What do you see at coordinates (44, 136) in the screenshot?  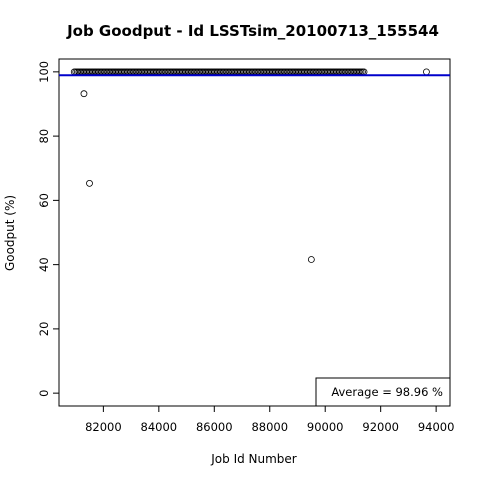 I see `y-tick-label: 80` at bounding box center [44, 136].